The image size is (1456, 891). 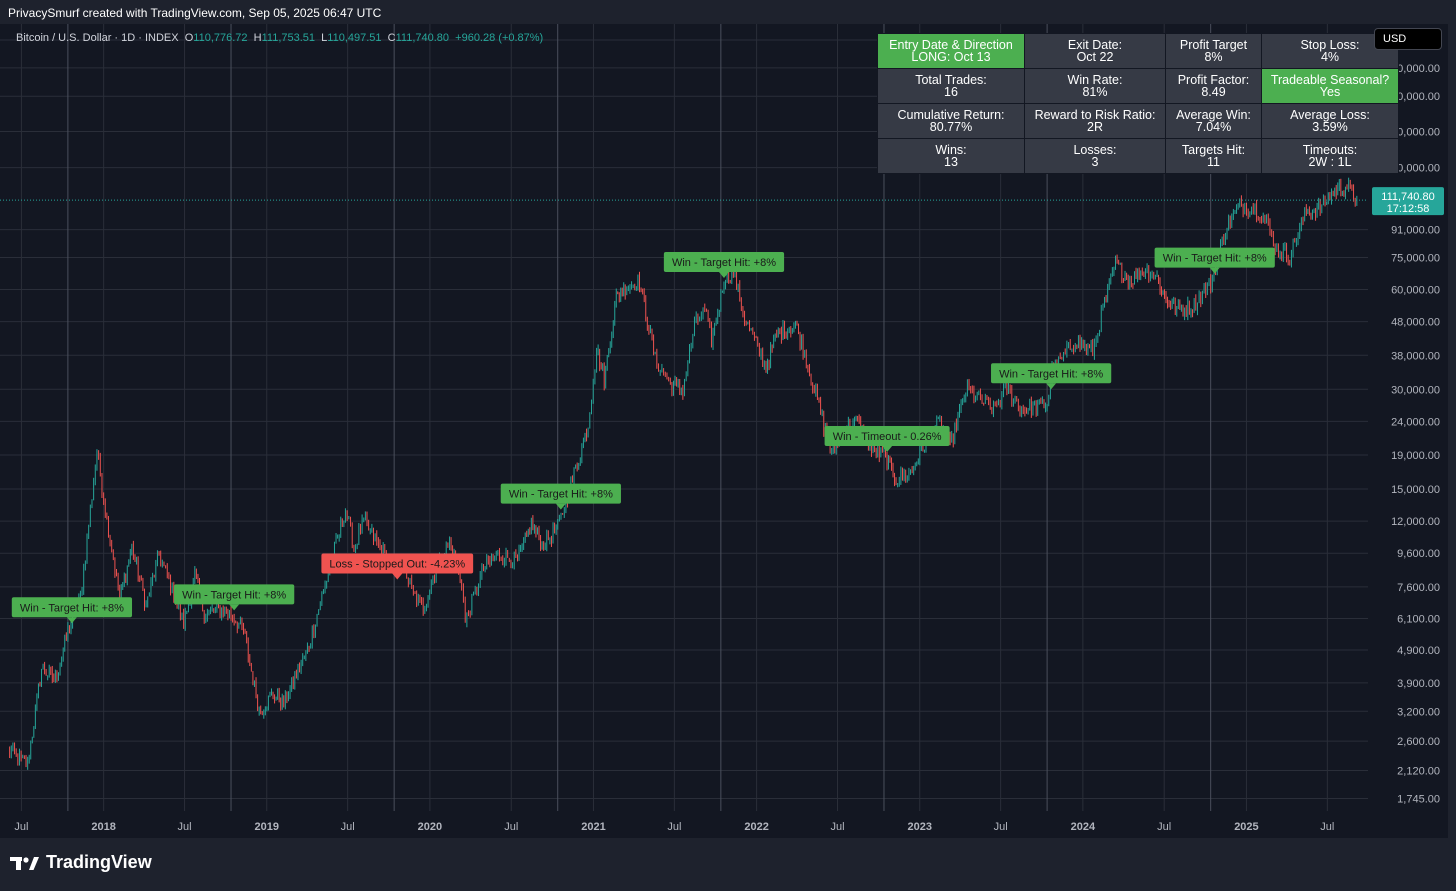 I want to click on y-tick-label: 24,000.00, so click(x=1415, y=422).